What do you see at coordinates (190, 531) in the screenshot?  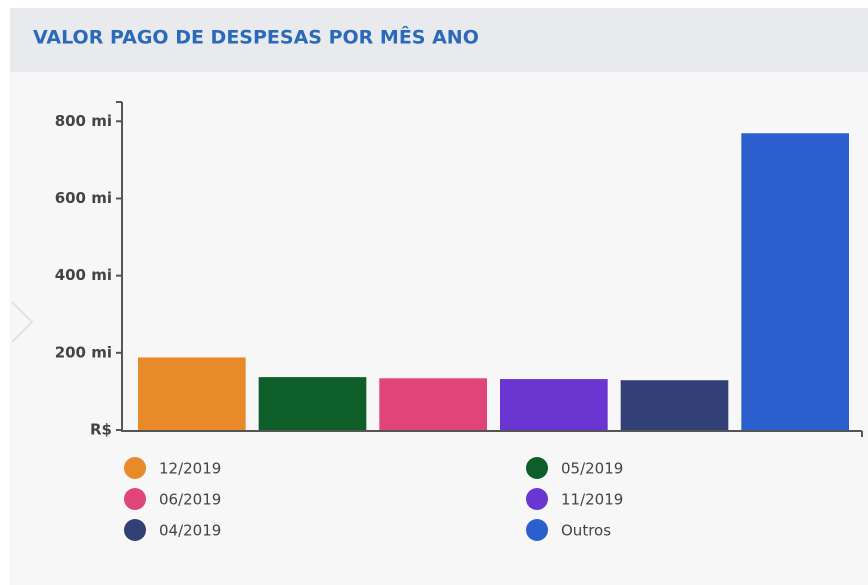 I see `legend-label: 04/2019` at bounding box center [190, 531].